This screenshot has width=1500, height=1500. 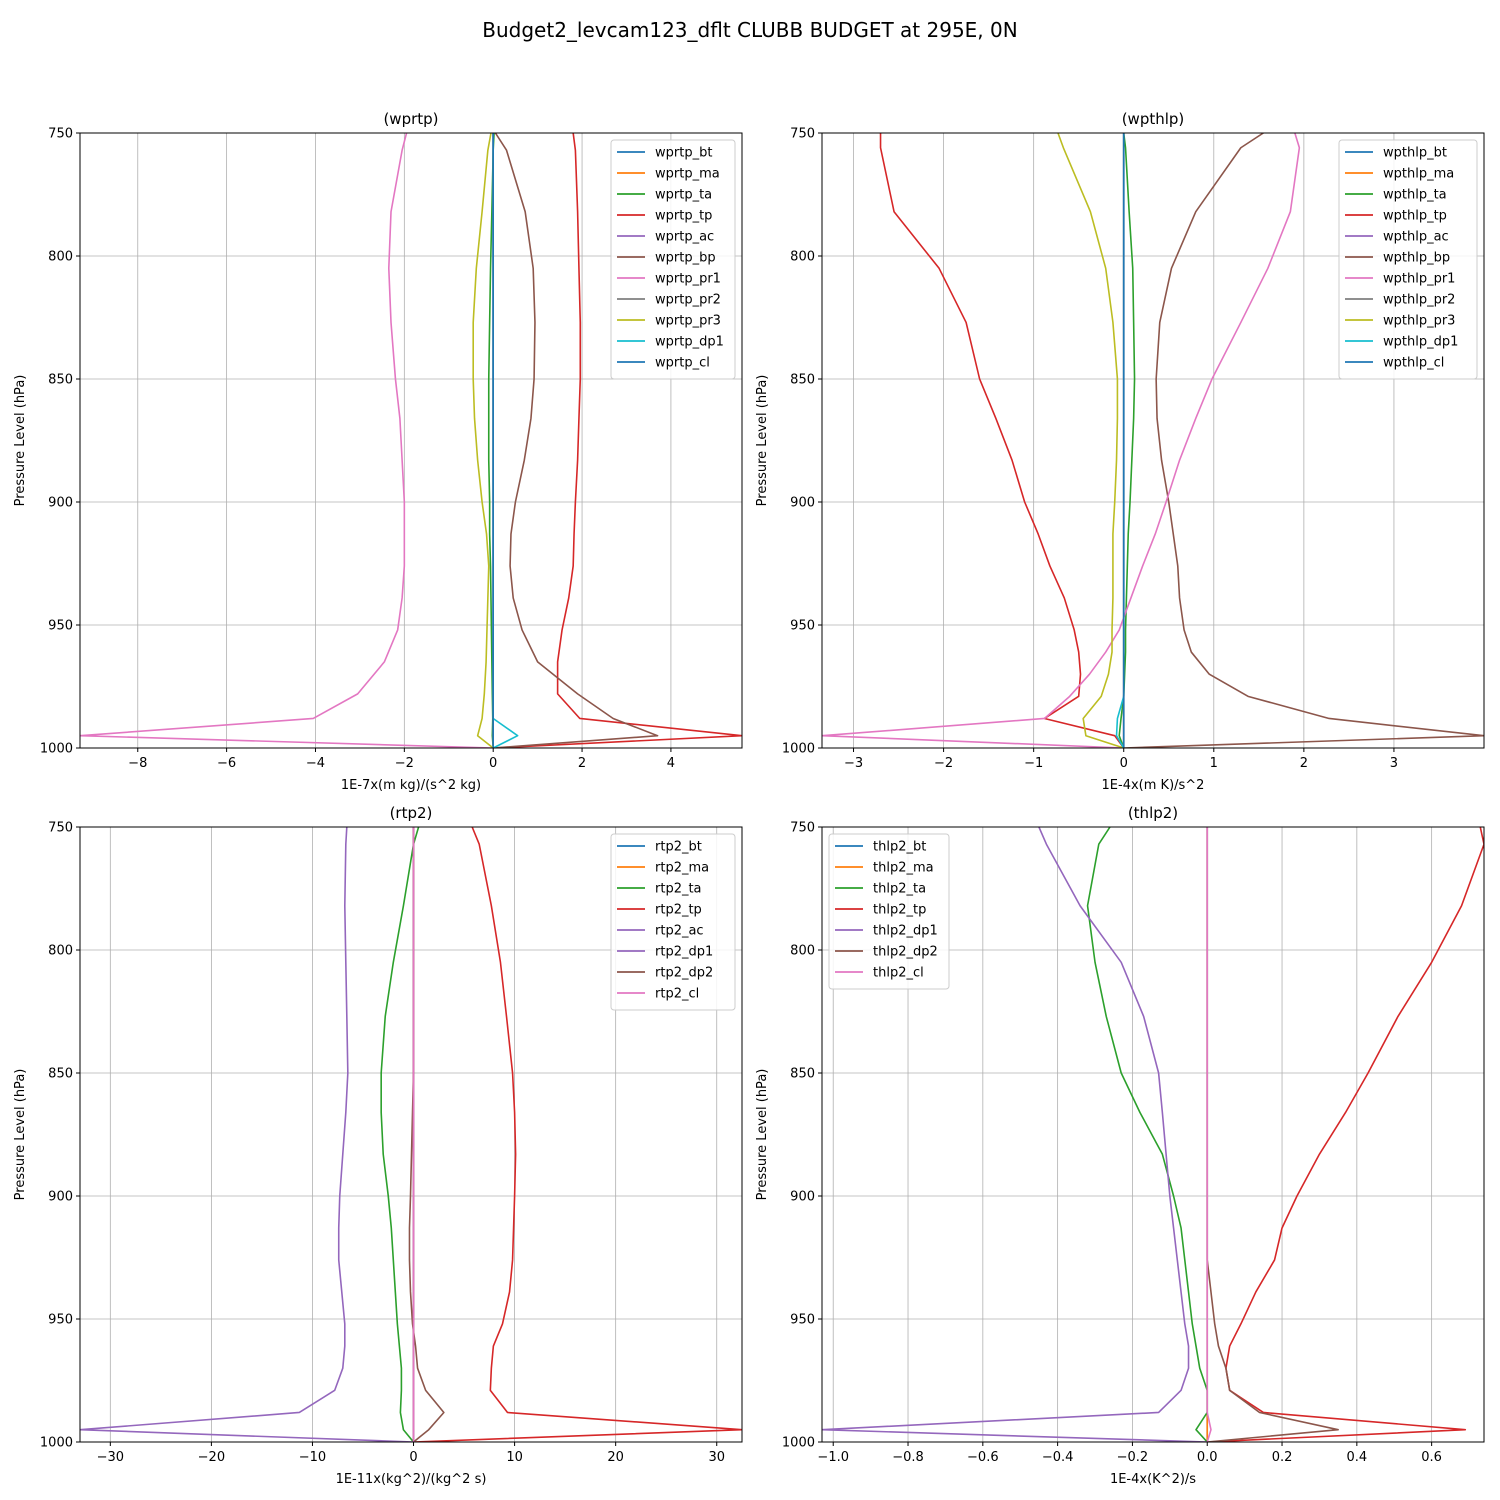 What do you see at coordinates (684, 973) in the screenshot?
I see `legend-label-rtp2_dp2: rtp2_dp2` at bounding box center [684, 973].